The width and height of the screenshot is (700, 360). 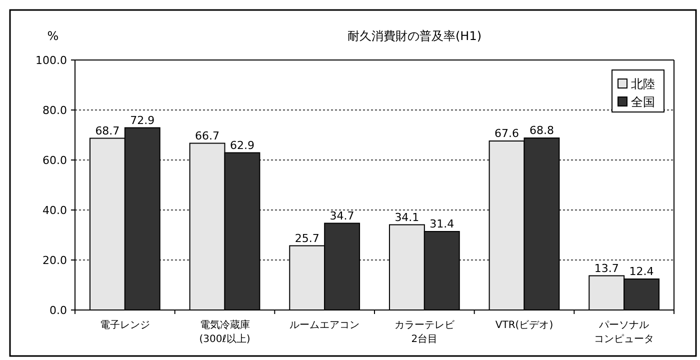 I want to click on data-label: 25.7, so click(x=307, y=238).